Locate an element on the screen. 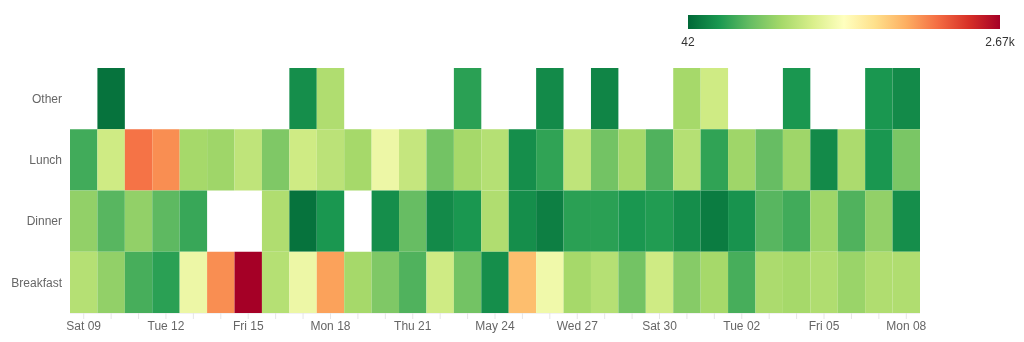 This screenshot has width=1024, height=342. y-tick-label: Breakfast is located at coordinates (37, 282).